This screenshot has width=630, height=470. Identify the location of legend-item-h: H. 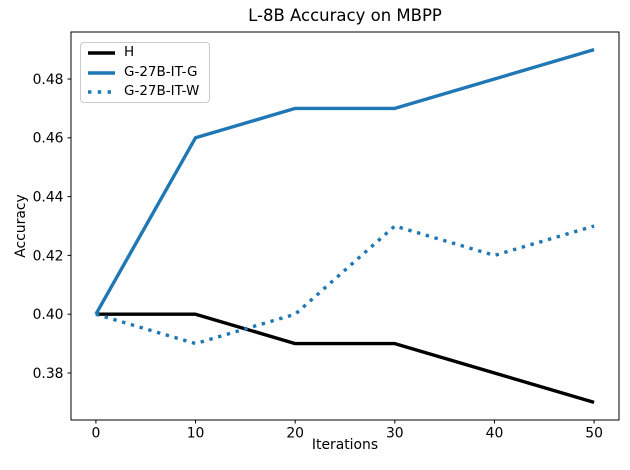
(148, 53).